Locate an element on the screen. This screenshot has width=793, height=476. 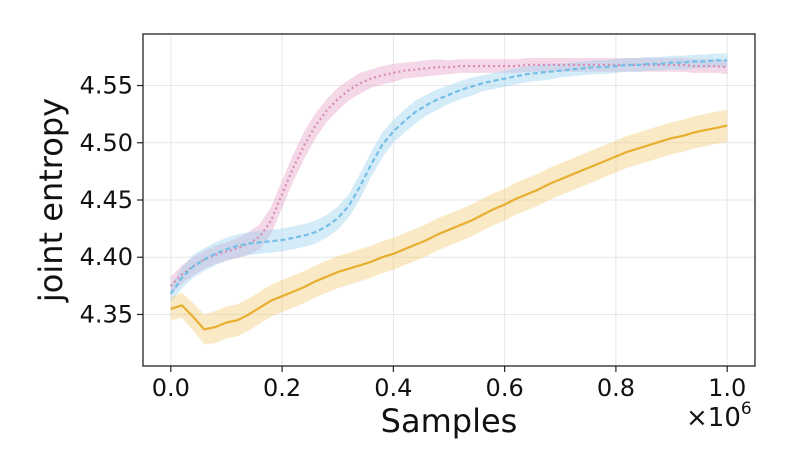
x-tick-label: 1.0 is located at coordinates (727, 388).